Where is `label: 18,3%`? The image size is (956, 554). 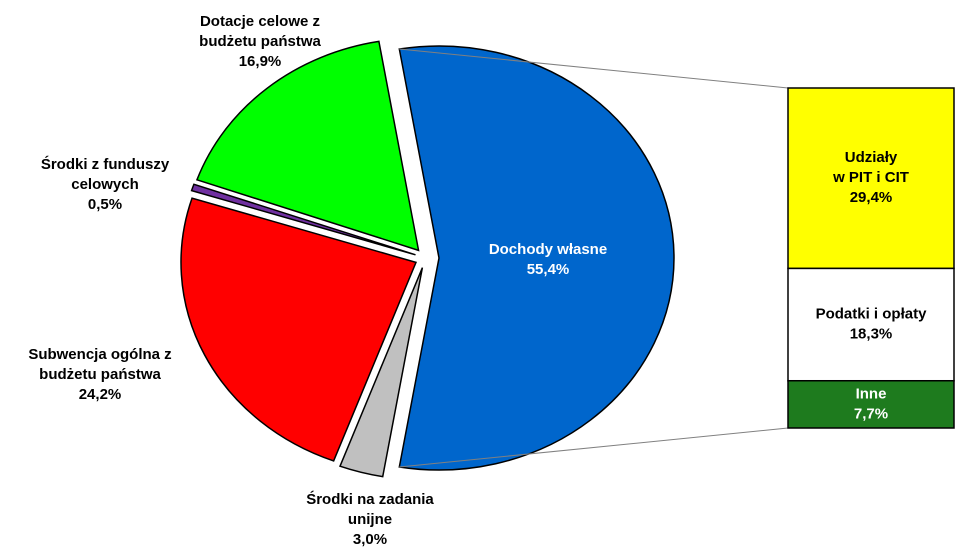
label: 18,3% is located at coordinates (871, 334).